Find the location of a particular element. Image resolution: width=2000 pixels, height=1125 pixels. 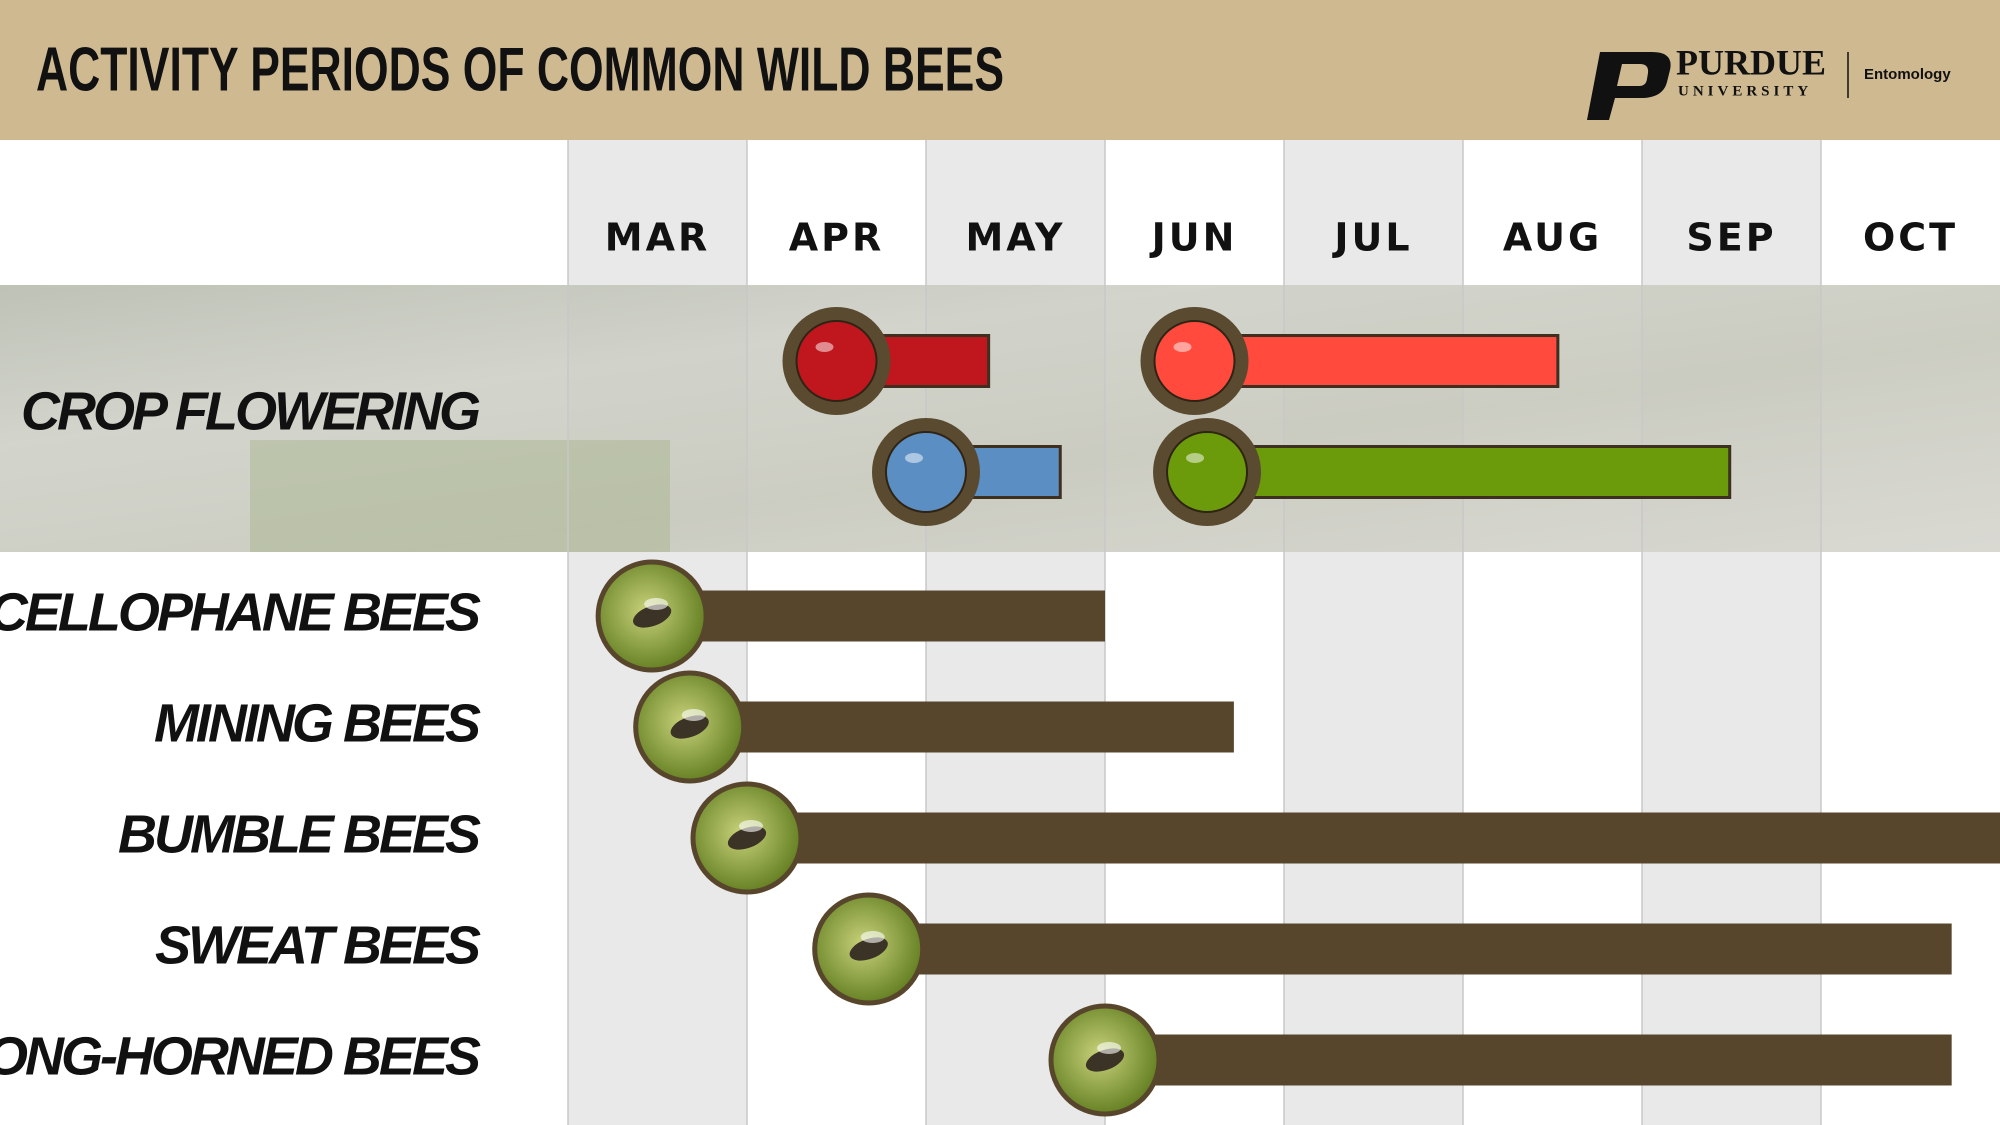

band-path is located at coordinates (460, 496).